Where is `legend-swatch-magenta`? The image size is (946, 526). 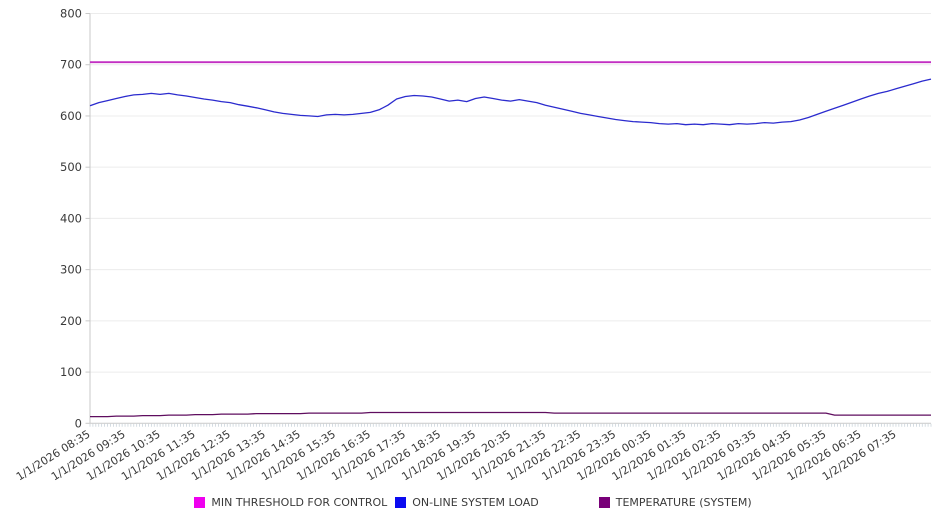
legend-swatch-magenta is located at coordinates (200, 502).